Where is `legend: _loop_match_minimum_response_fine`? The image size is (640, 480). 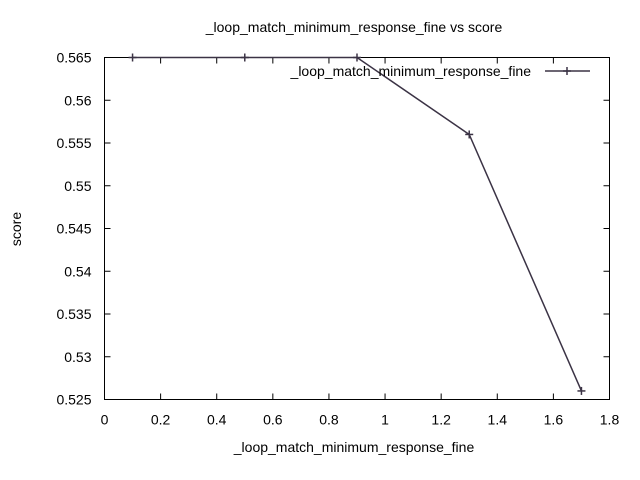 legend: _loop_match_minimum_response_fine is located at coordinates (440, 71).